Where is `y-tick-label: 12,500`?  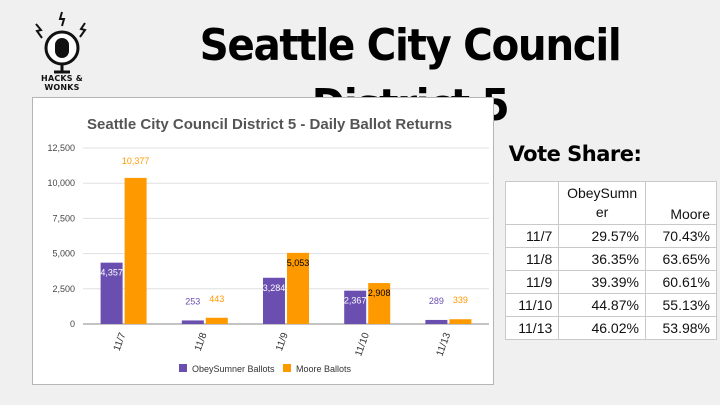
y-tick-label: 12,500 is located at coordinates (61, 148).